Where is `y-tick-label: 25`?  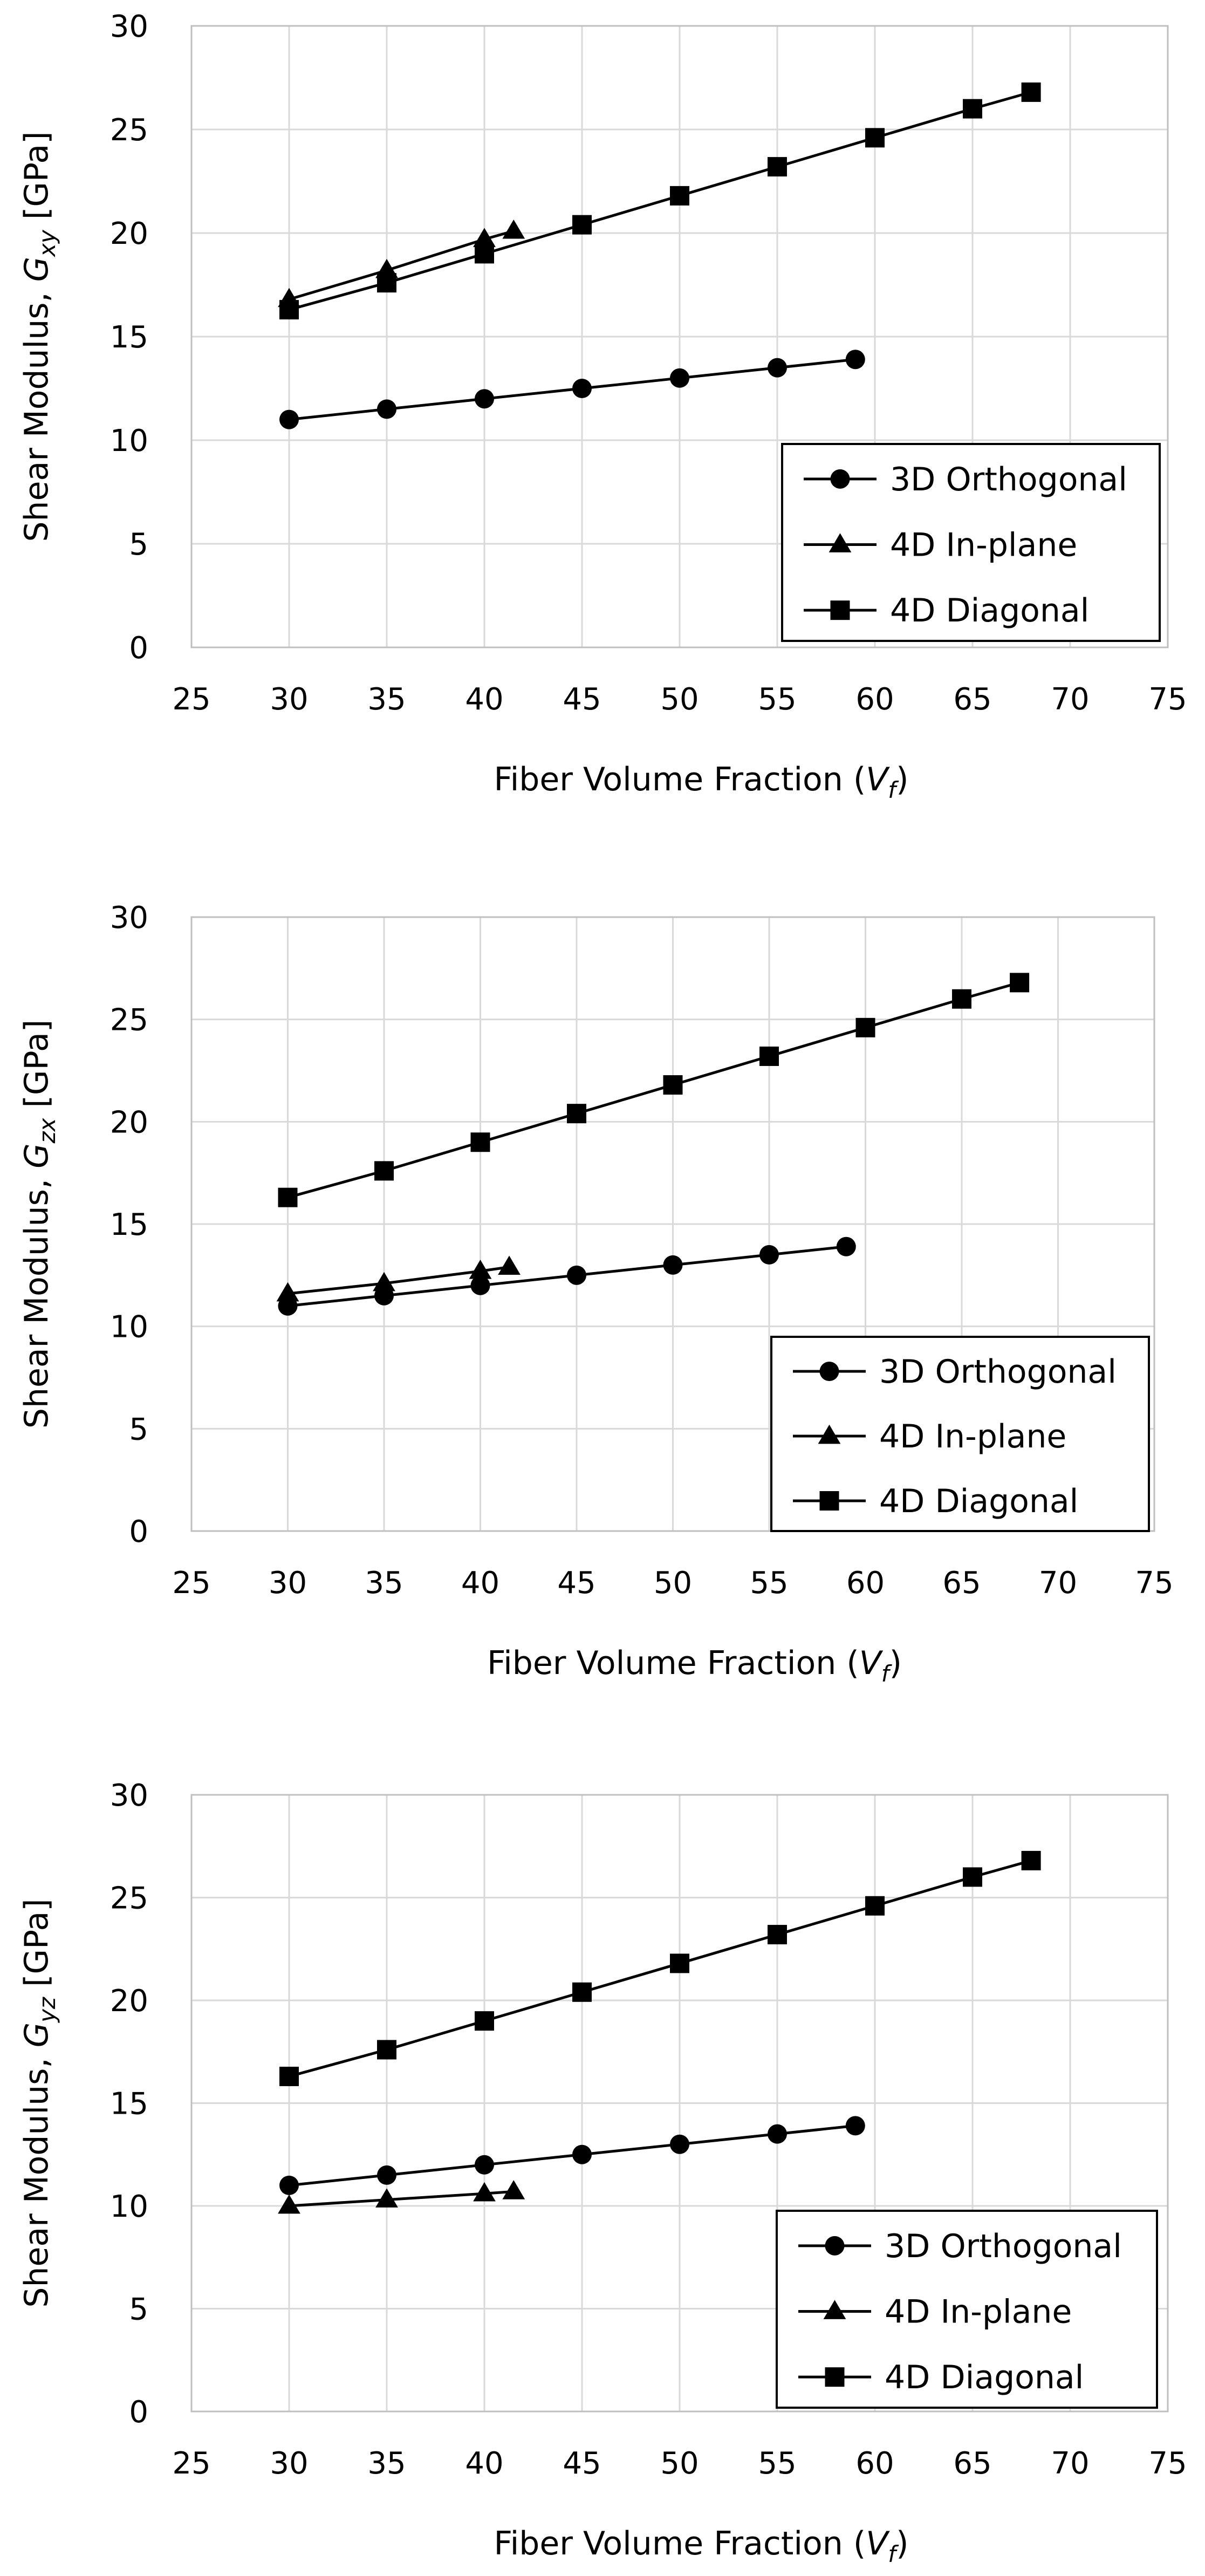 y-tick-label: 25 is located at coordinates (129, 1020).